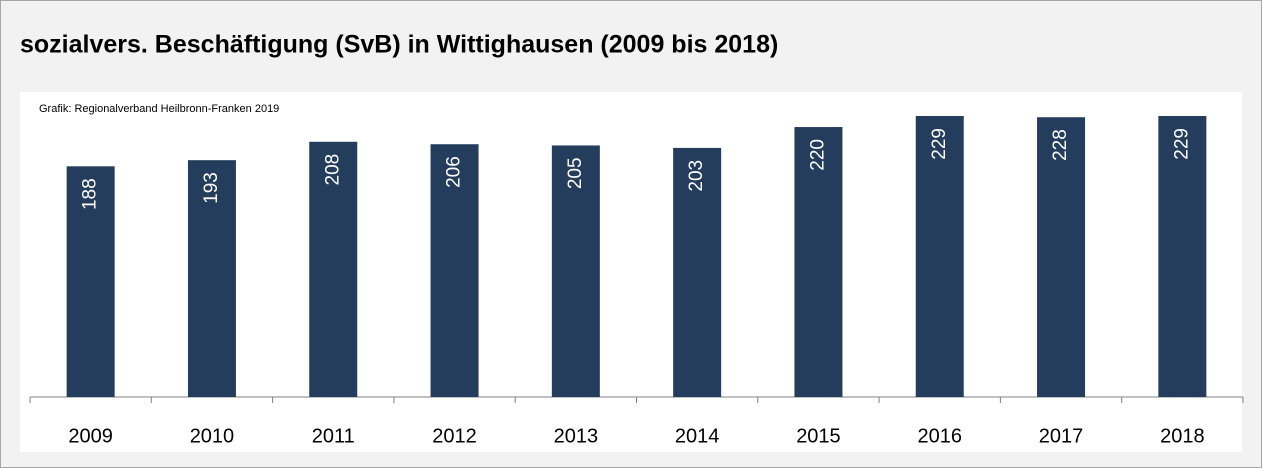 This screenshot has height=468, width=1262. What do you see at coordinates (940, 436) in the screenshot?
I see `x-tick-label: 2016` at bounding box center [940, 436].